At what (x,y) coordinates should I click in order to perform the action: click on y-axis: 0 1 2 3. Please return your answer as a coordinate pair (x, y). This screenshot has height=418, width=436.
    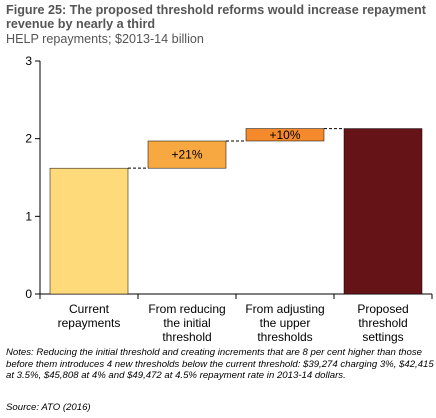
    Looking at the image, I should click on (33, 177).